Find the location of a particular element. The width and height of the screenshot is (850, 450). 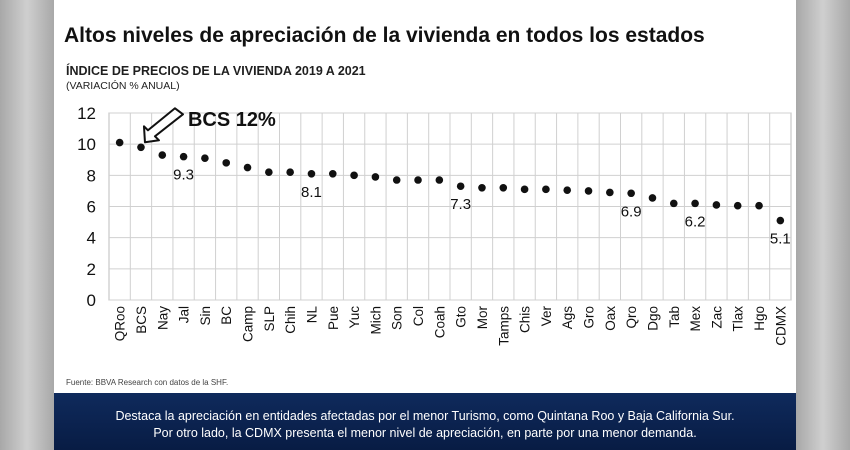

chart-subtitle: (VARIACIÓN % ANUAL) is located at coordinates (123, 86).